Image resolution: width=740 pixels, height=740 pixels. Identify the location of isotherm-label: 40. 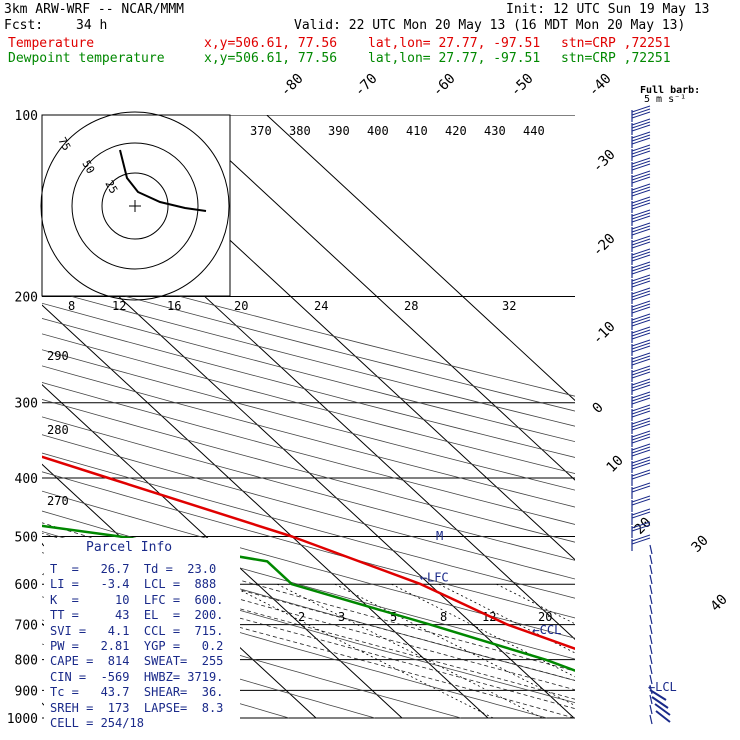
(719, 603).